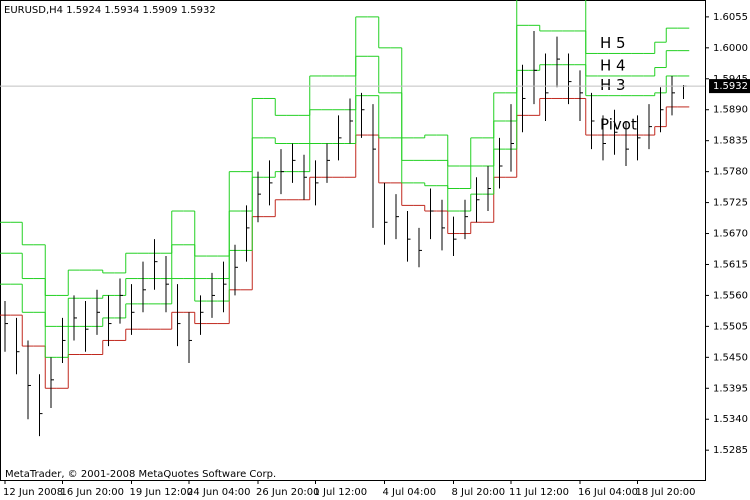 This screenshot has height=500, width=750. What do you see at coordinates (666, 492) in the screenshot?
I see `x-tick-label: 18 Jul 20:00` at bounding box center [666, 492].